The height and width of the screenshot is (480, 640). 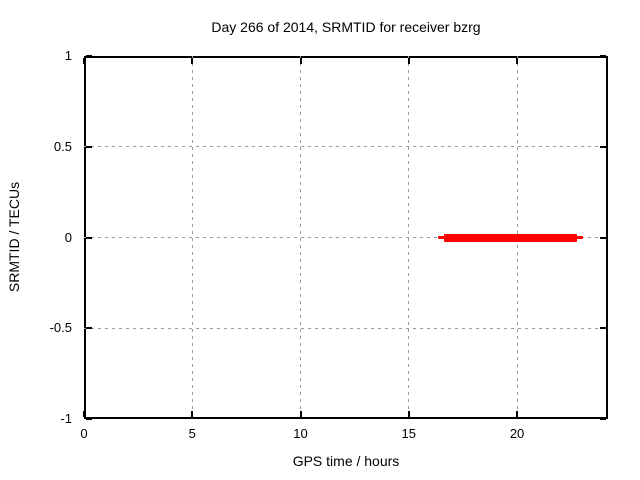 I want to click on y-tick-label: 0.5, so click(x=62, y=146).